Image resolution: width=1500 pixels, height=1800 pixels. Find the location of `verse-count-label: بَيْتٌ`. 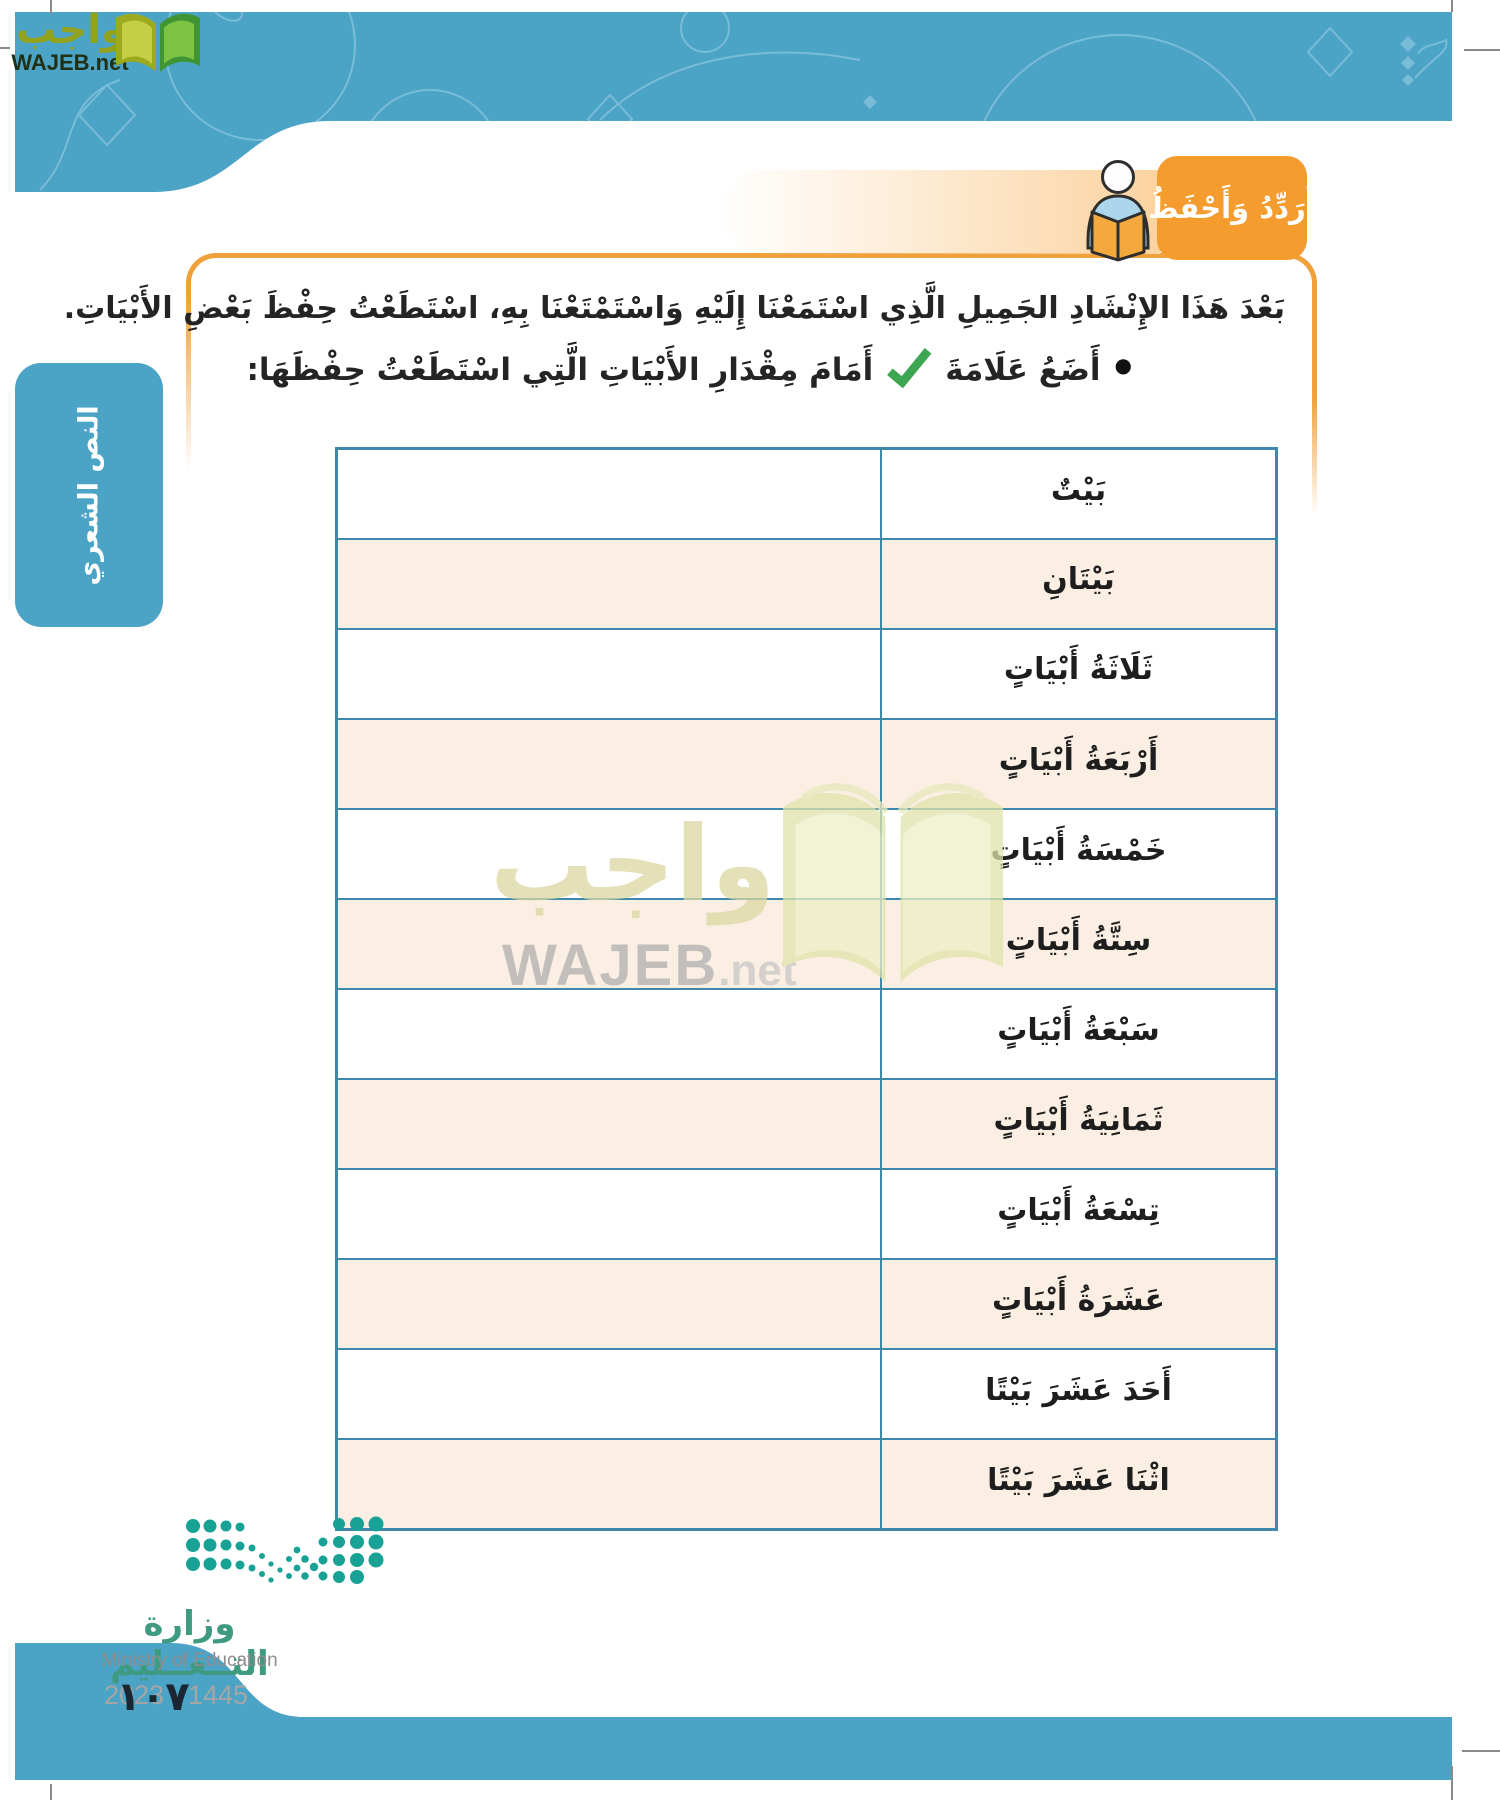

verse-count-label: بَيْتٌ is located at coordinates (1079, 493).